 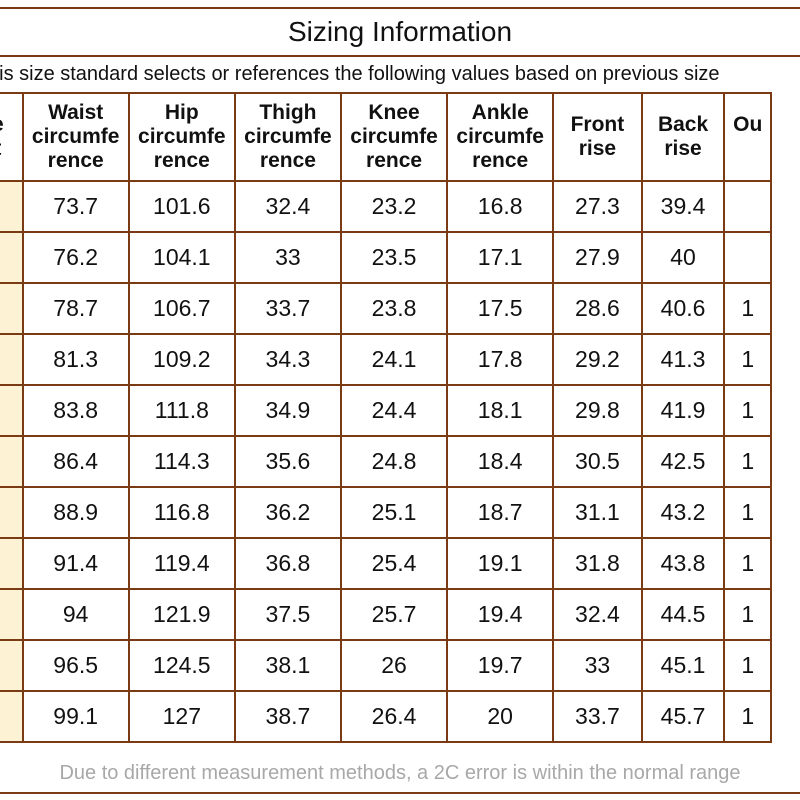 What do you see at coordinates (0, 148) in the screenshot?
I see `column-header-text: t` at bounding box center [0, 148].